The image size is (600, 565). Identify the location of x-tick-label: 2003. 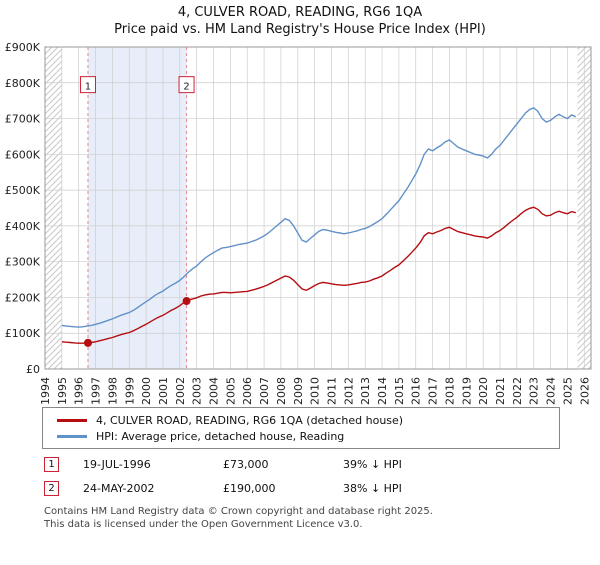
(197, 391).